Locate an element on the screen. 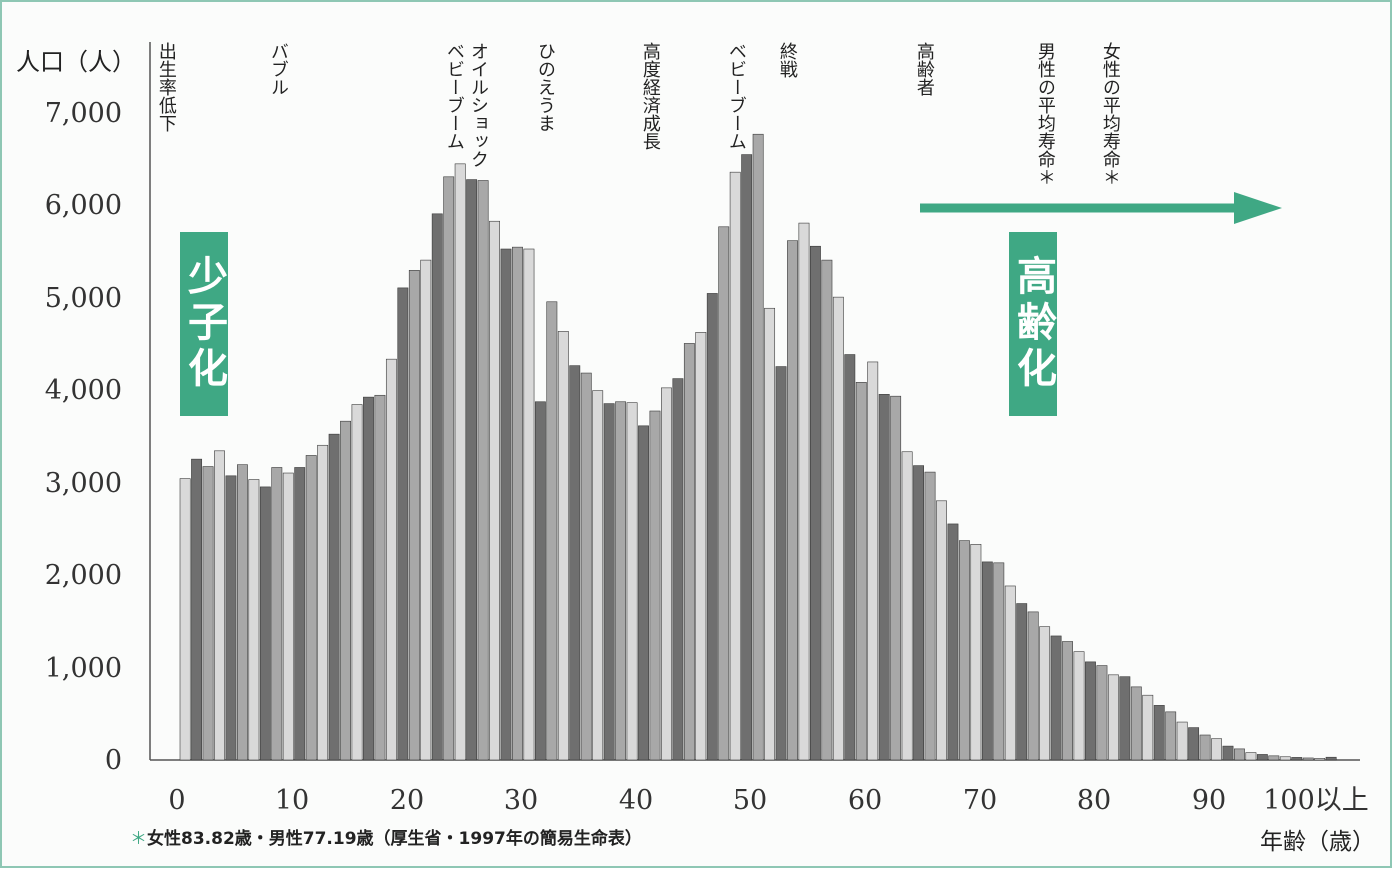  y-tick-label: 6,000 is located at coordinates (83, 205).